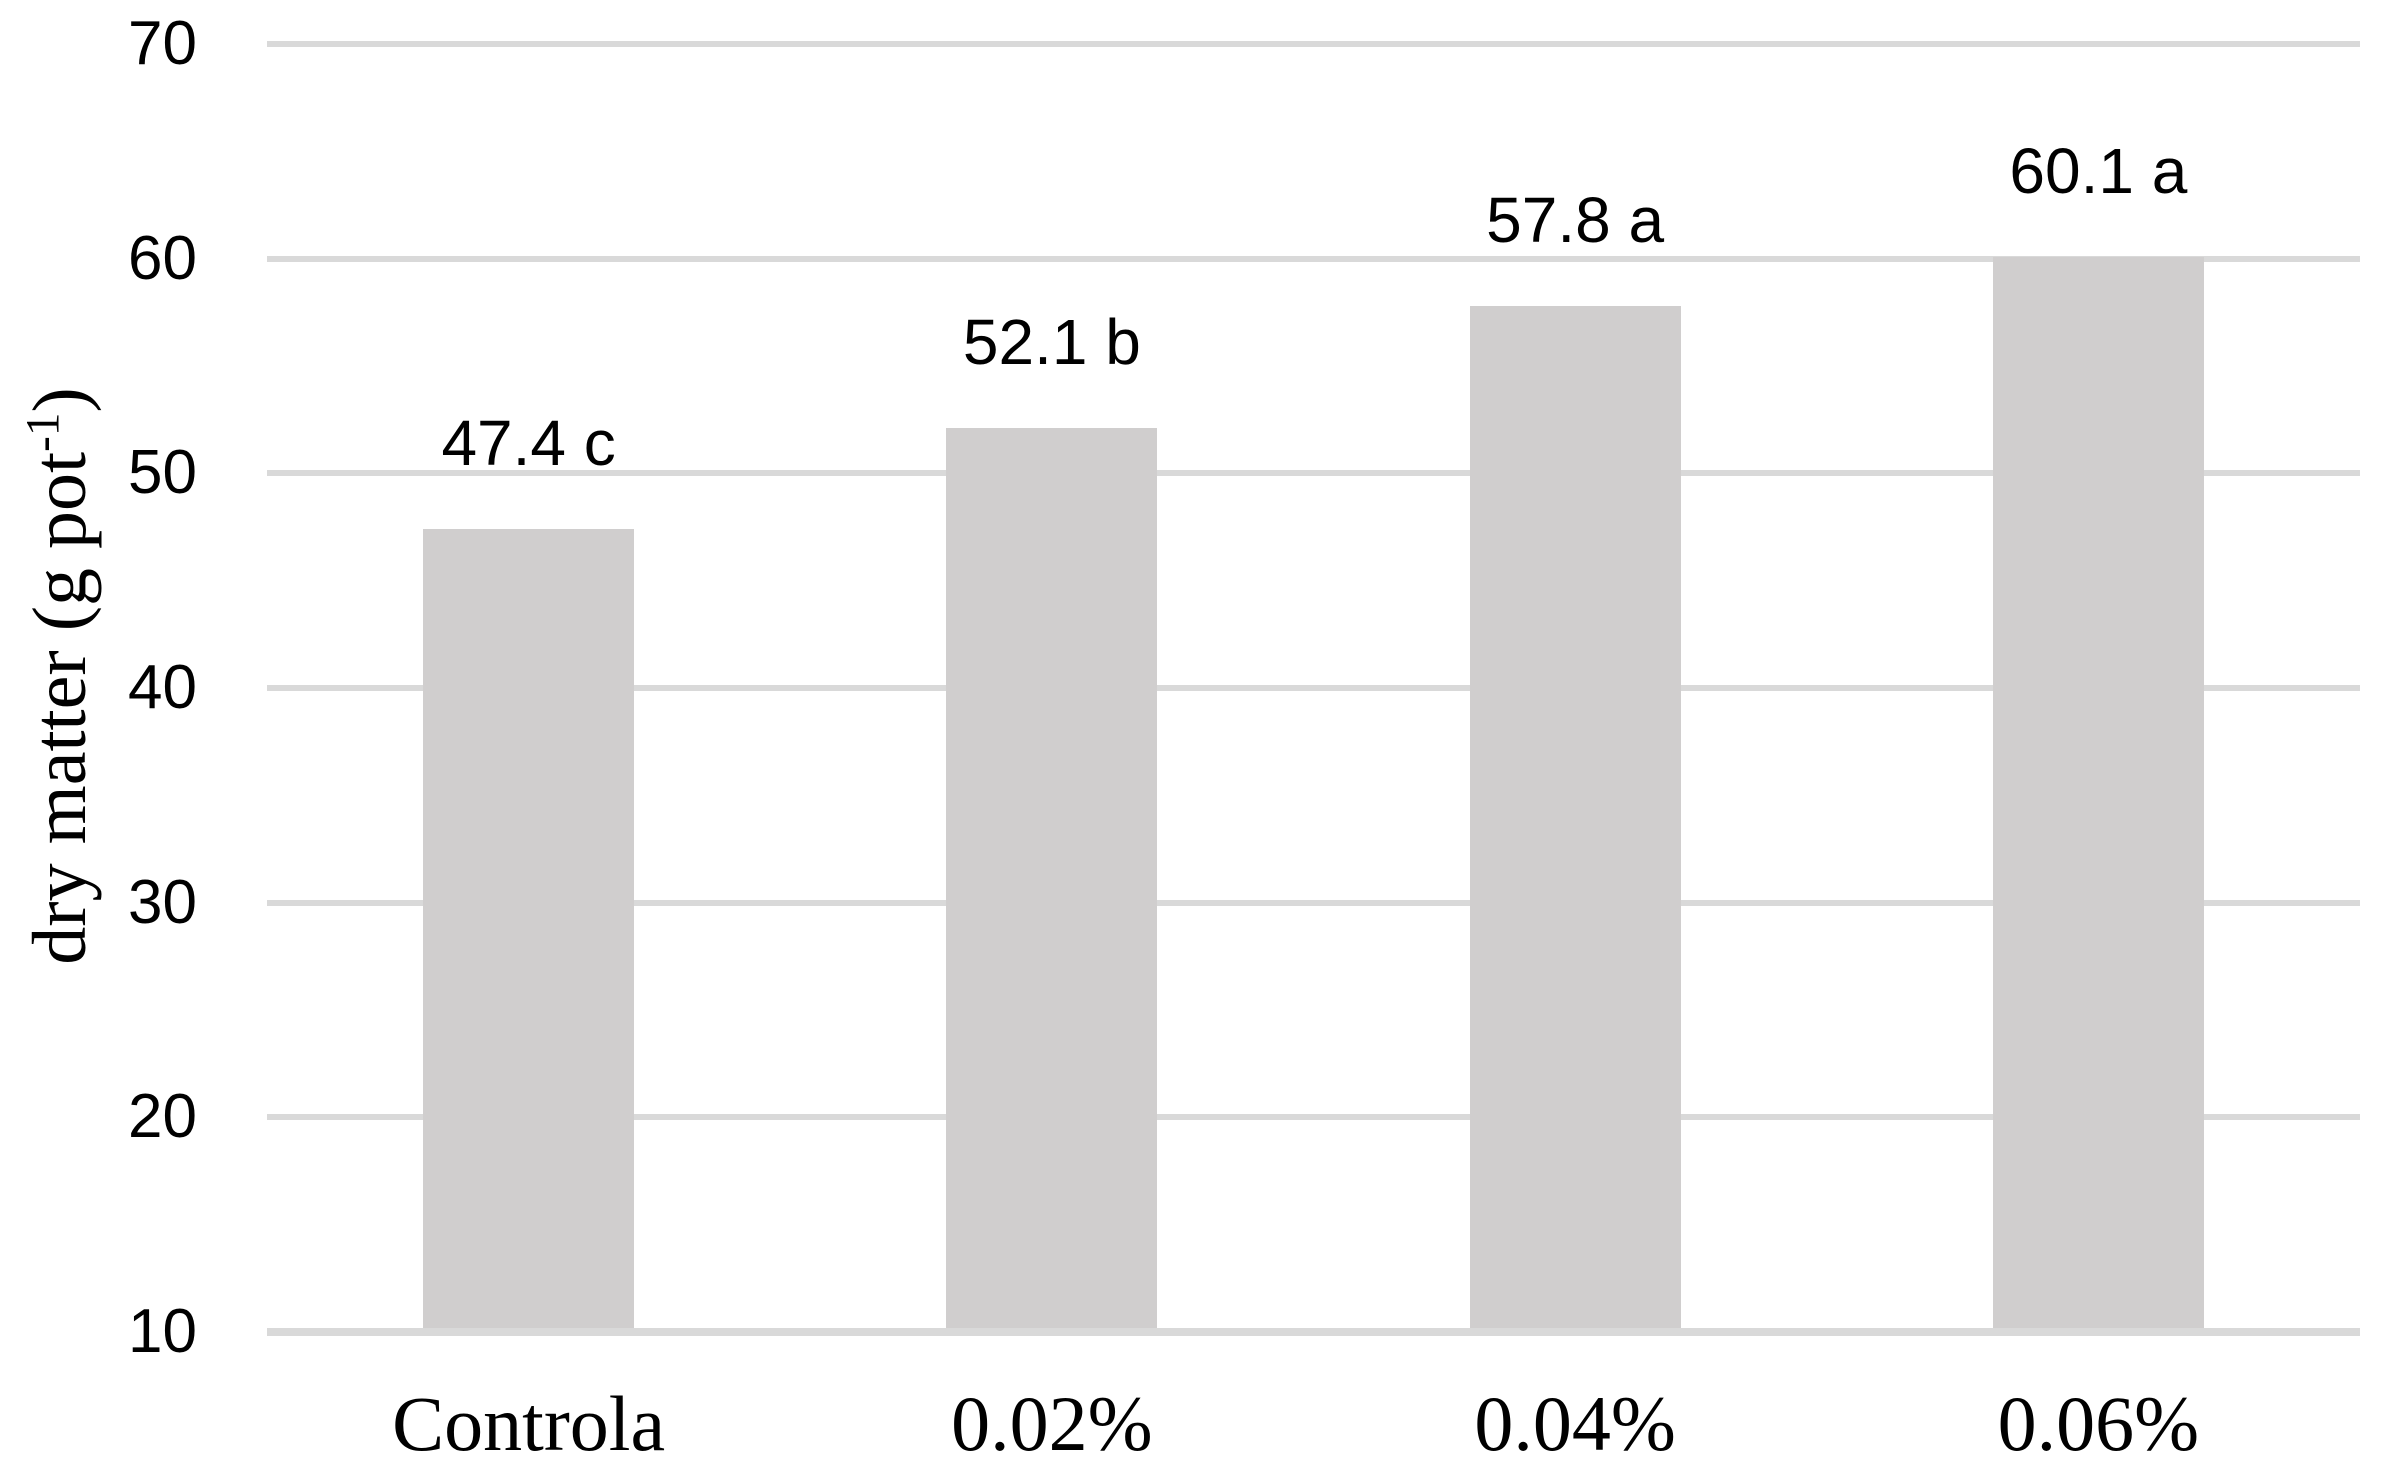 The image size is (2386, 1475). What do you see at coordinates (162, 473) in the screenshot?
I see `y-tick-label: 50` at bounding box center [162, 473].